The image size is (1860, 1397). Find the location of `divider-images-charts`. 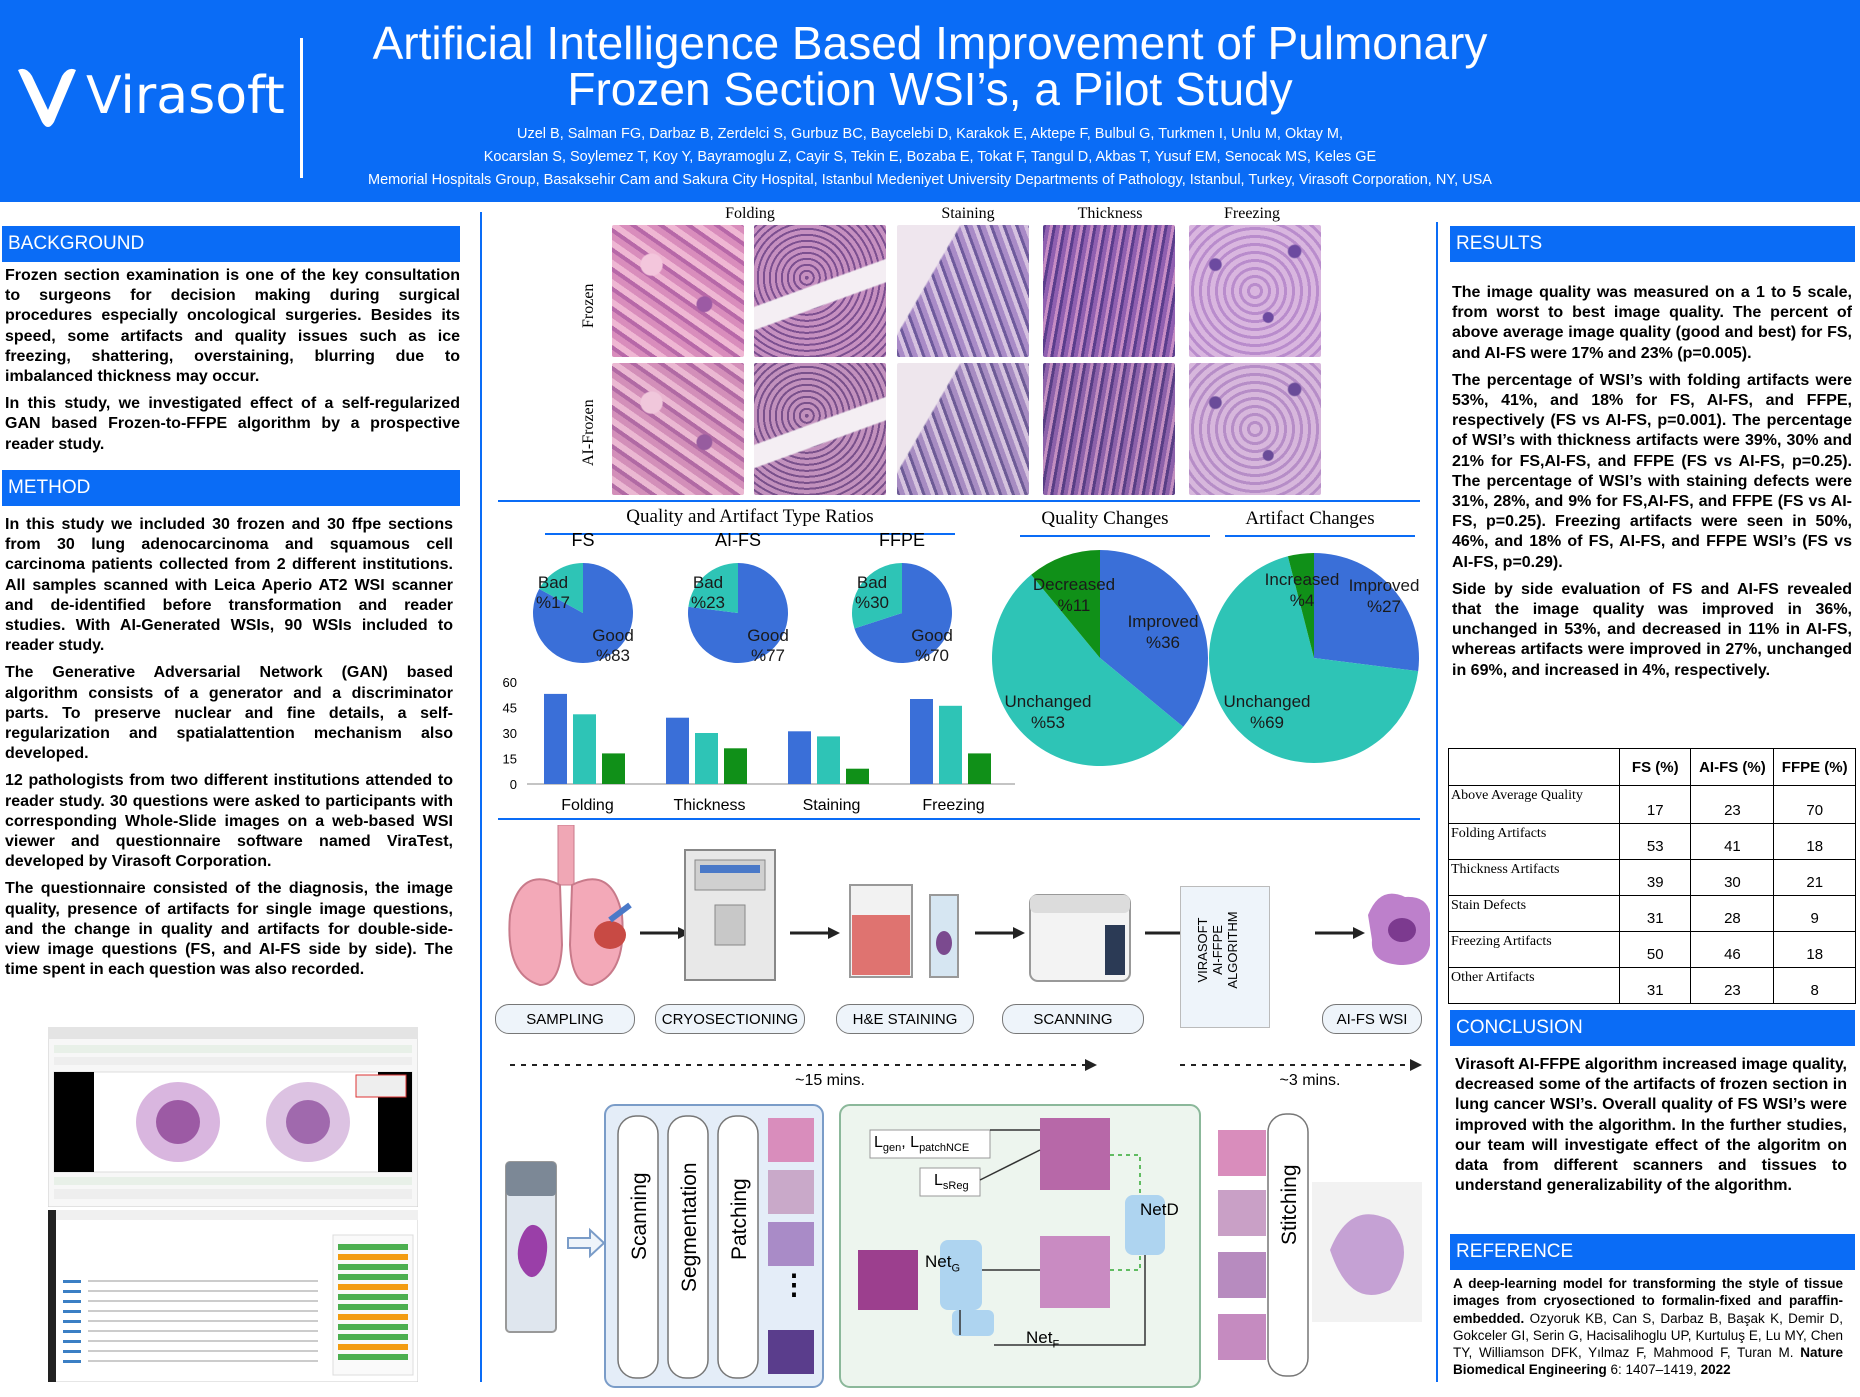

divider-images-charts is located at coordinates (959, 501).